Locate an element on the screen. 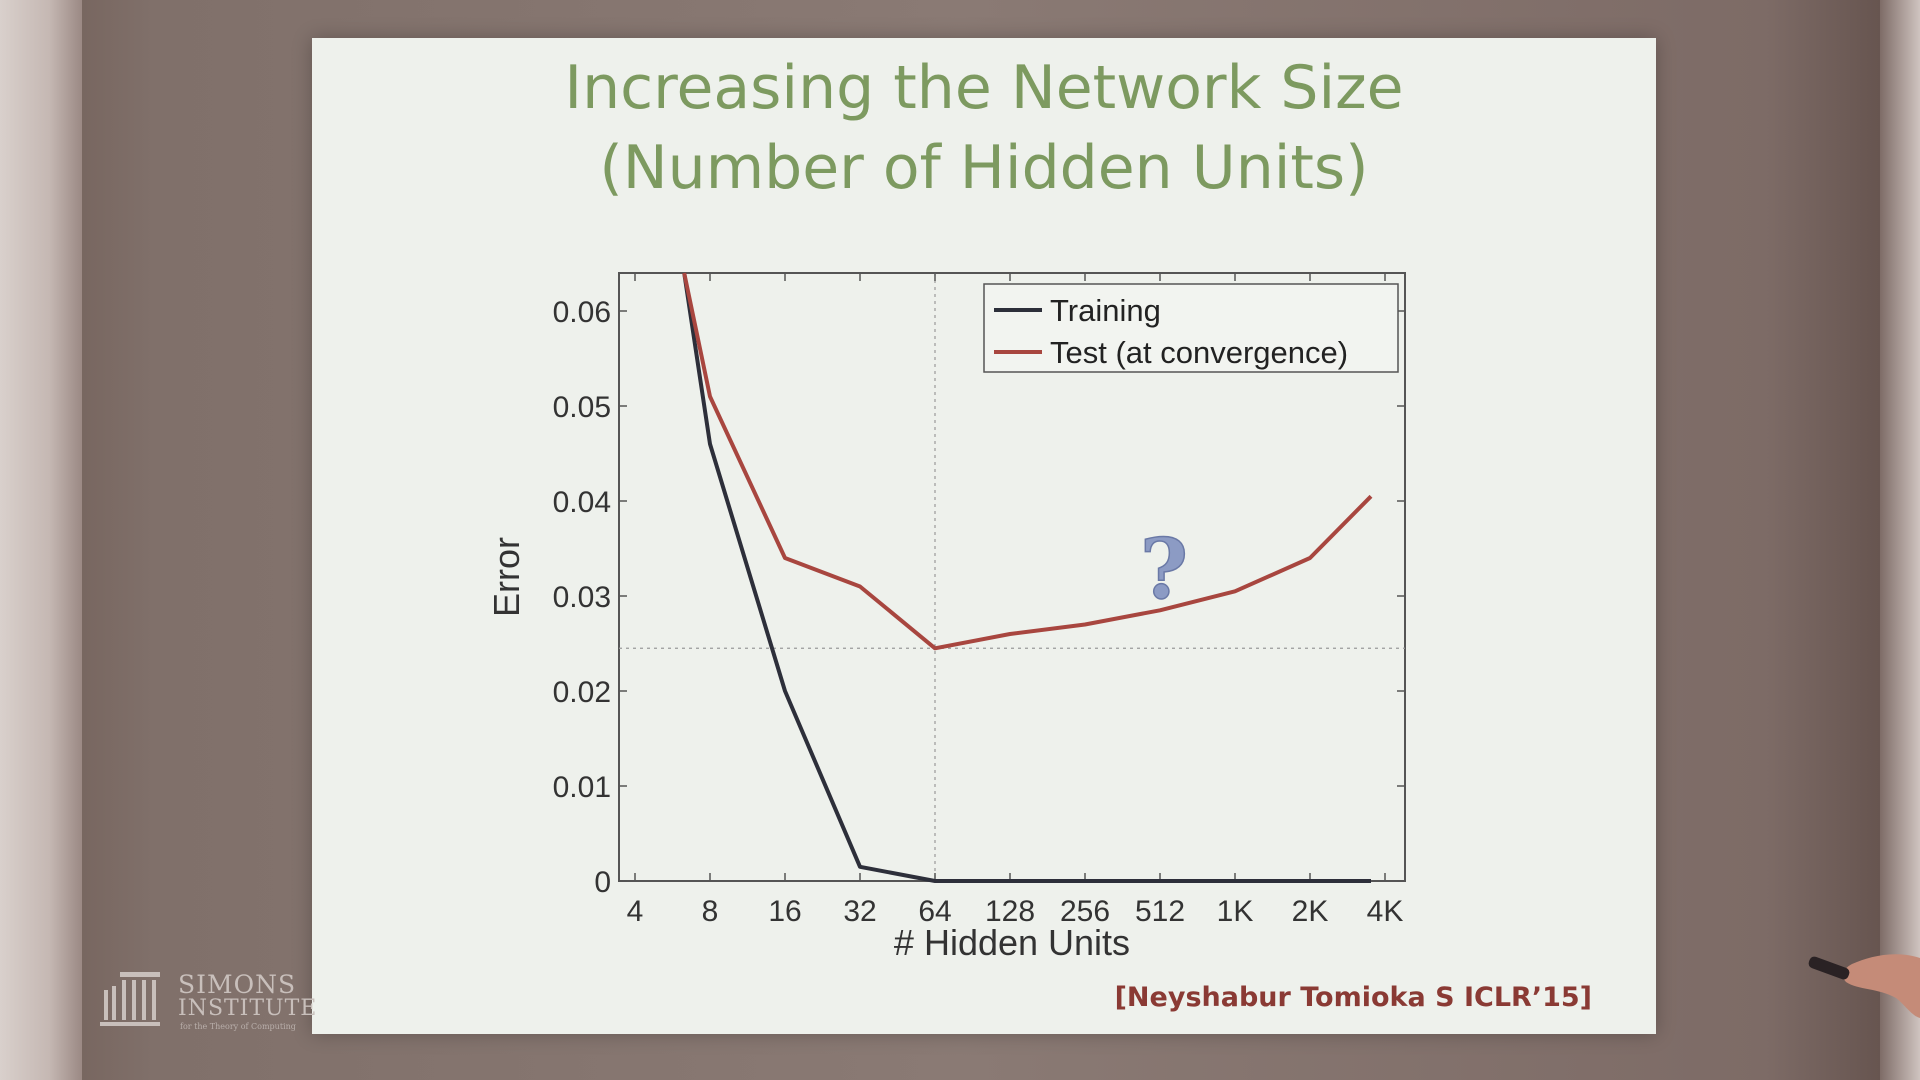 This screenshot has width=1920, height=1080. series-line-test is located at coordinates (1027, 461).